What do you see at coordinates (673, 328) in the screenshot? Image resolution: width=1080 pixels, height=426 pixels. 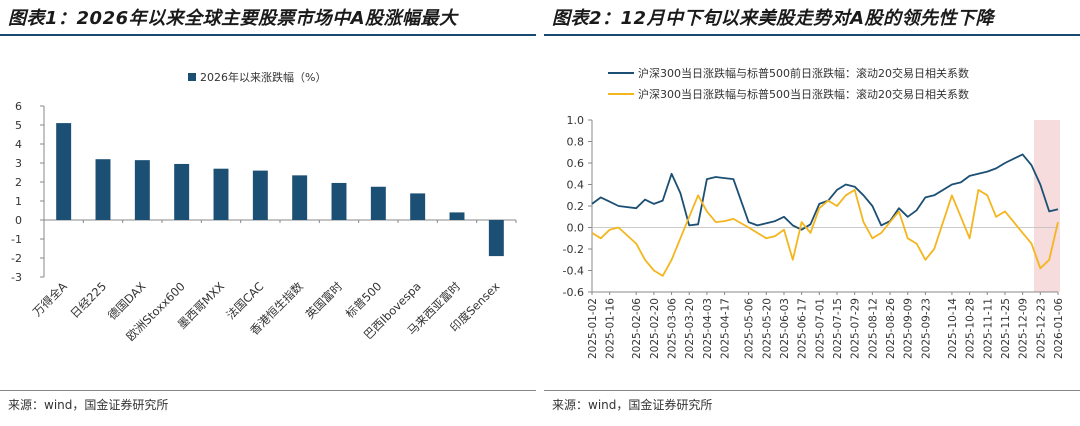 I see `x-tick-label: 2025-03-06` at bounding box center [673, 328].